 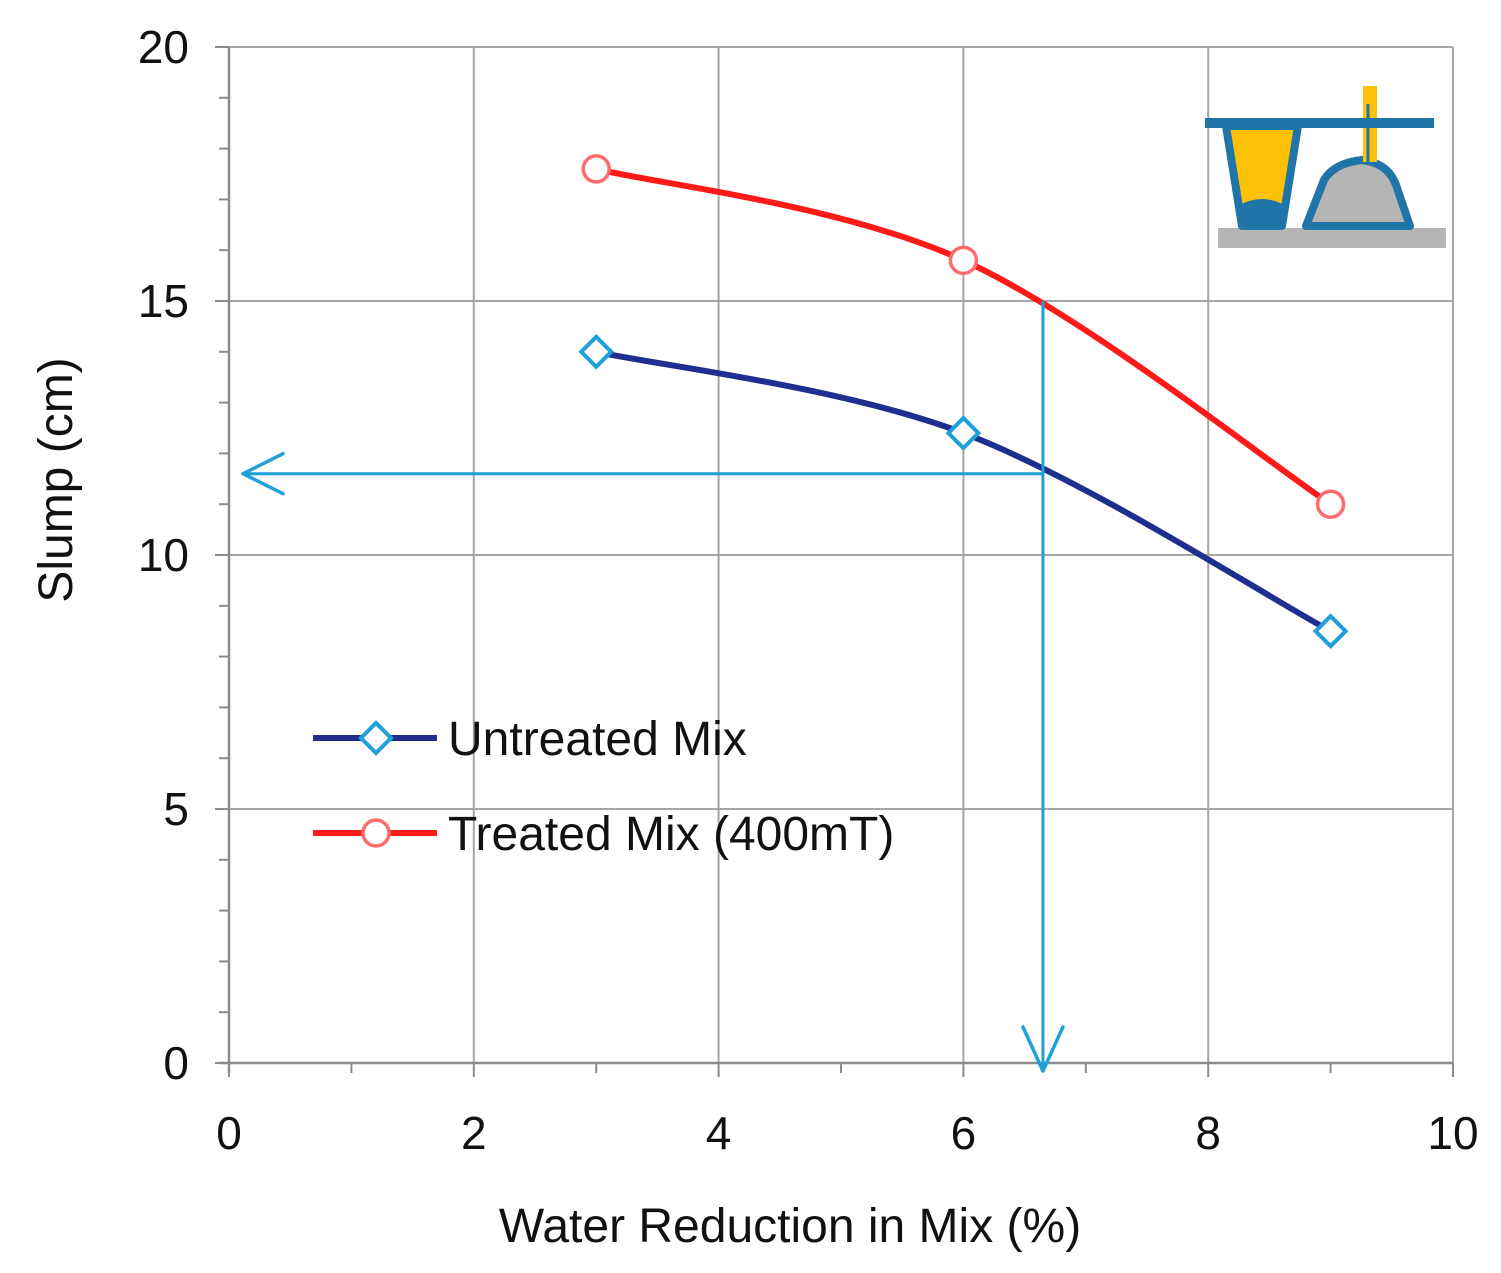 I want to click on legend-treated-marker, so click(x=376, y=833).